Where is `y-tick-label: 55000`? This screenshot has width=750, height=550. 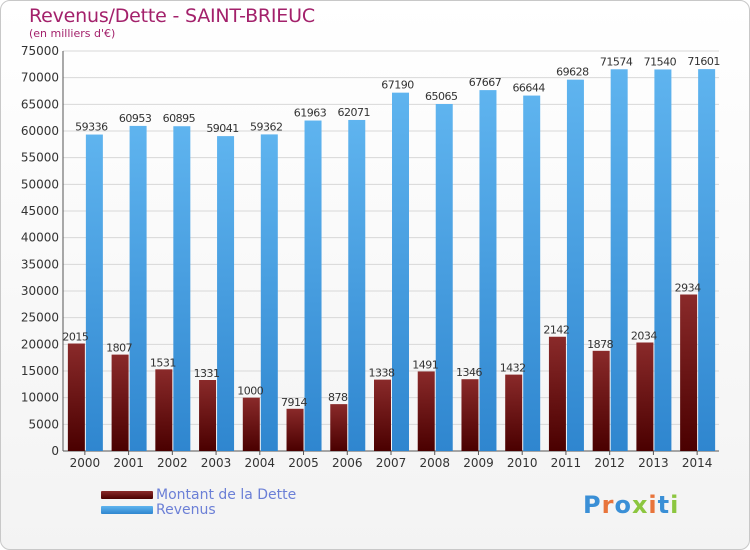
y-tick-label: 55000 is located at coordinates (40, 158).